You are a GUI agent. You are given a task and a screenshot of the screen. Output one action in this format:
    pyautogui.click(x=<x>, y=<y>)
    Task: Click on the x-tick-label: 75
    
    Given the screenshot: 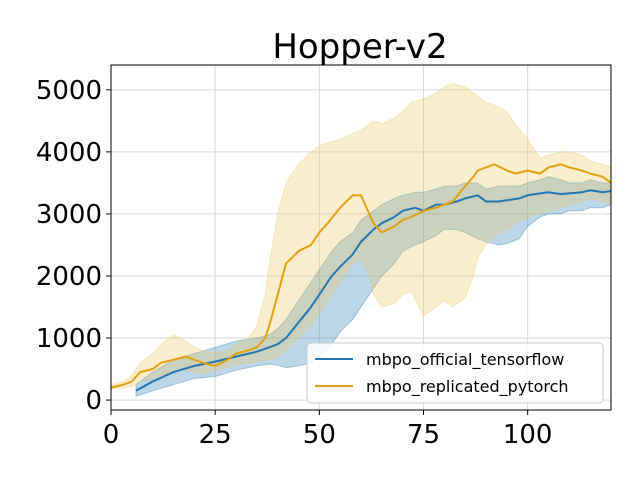 What is the action you would take?
    pyautogui.click(x=423, y=435)
    